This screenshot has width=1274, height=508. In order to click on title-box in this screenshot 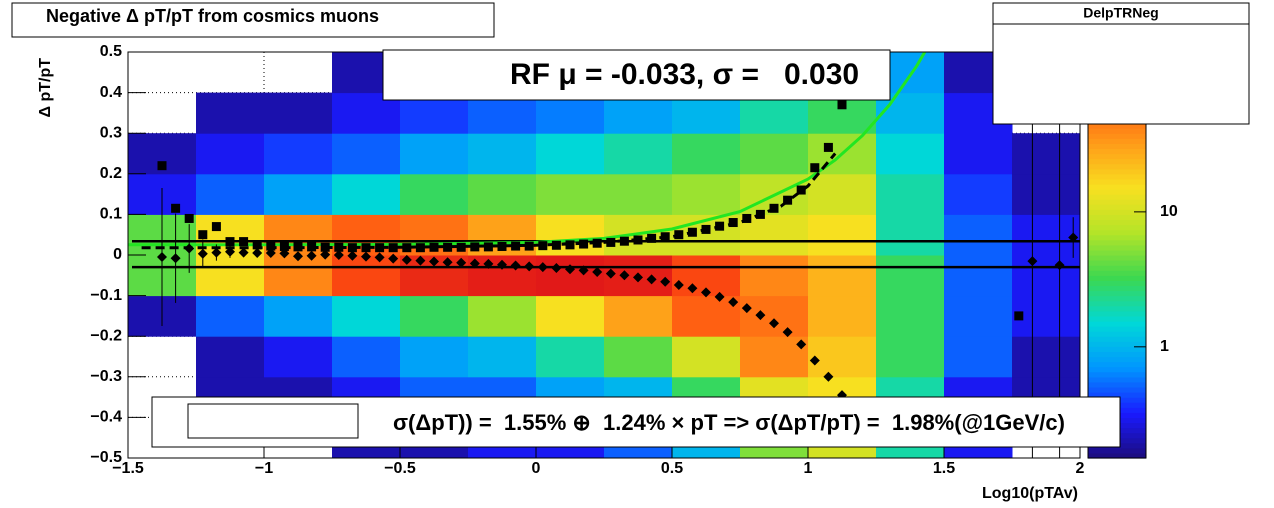, I will do `click(253, 20)`.